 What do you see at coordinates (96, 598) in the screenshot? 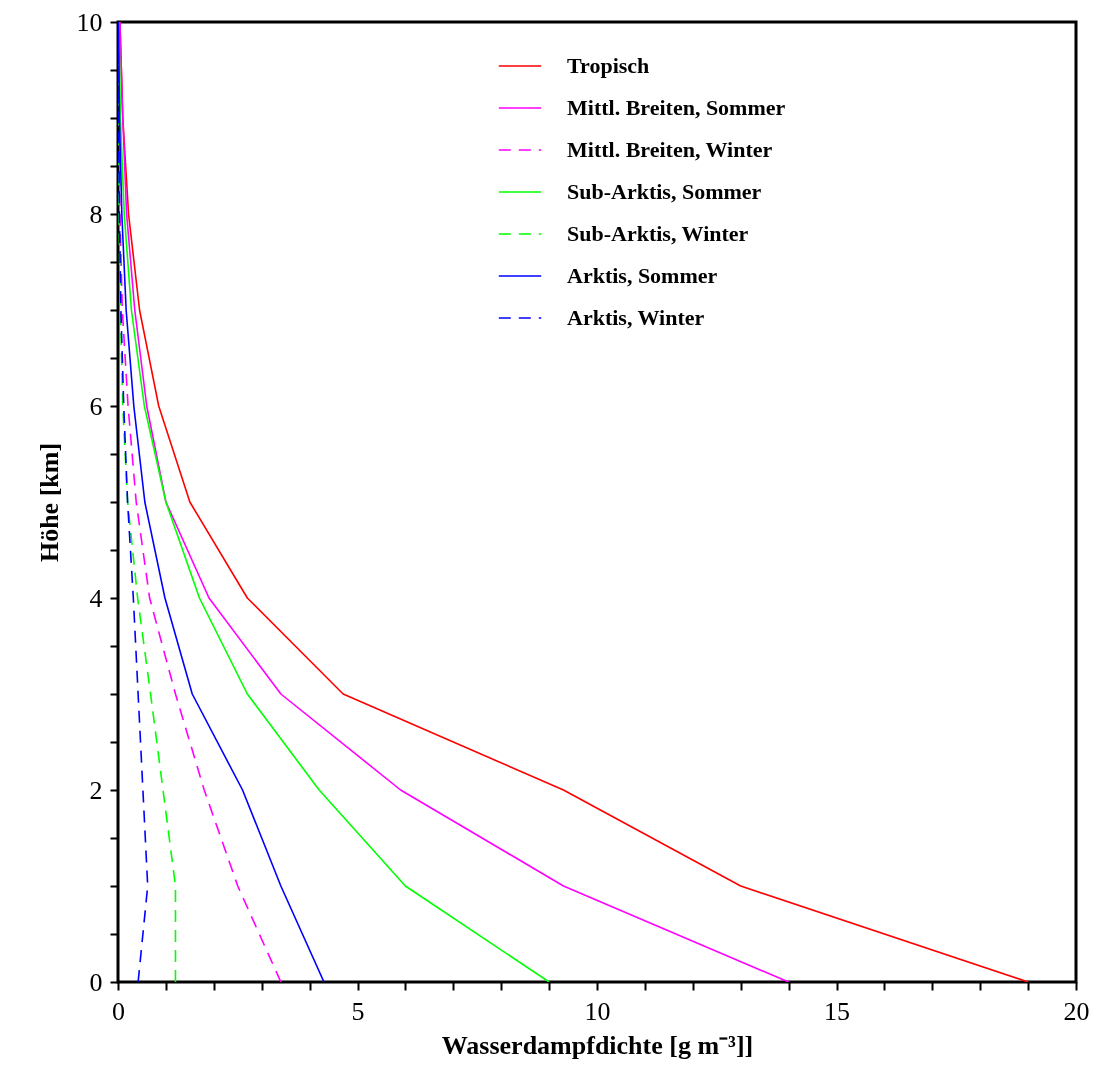
I see `y-tick-label: 4` at bounding box center [96, 598].